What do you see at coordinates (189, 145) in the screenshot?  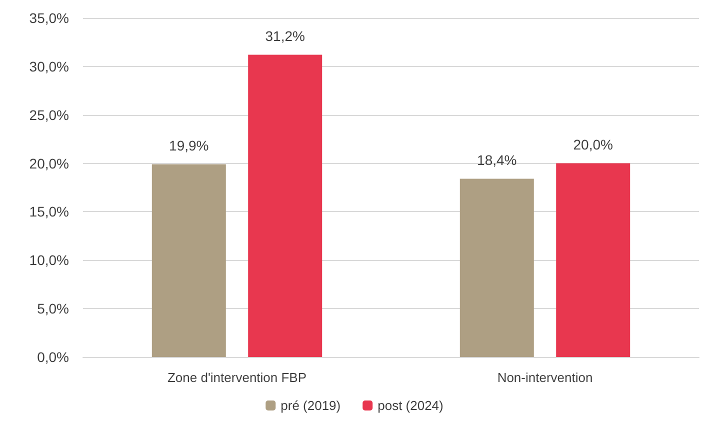 I see `data-label: 19,9%` at bounding box center [189, 145].